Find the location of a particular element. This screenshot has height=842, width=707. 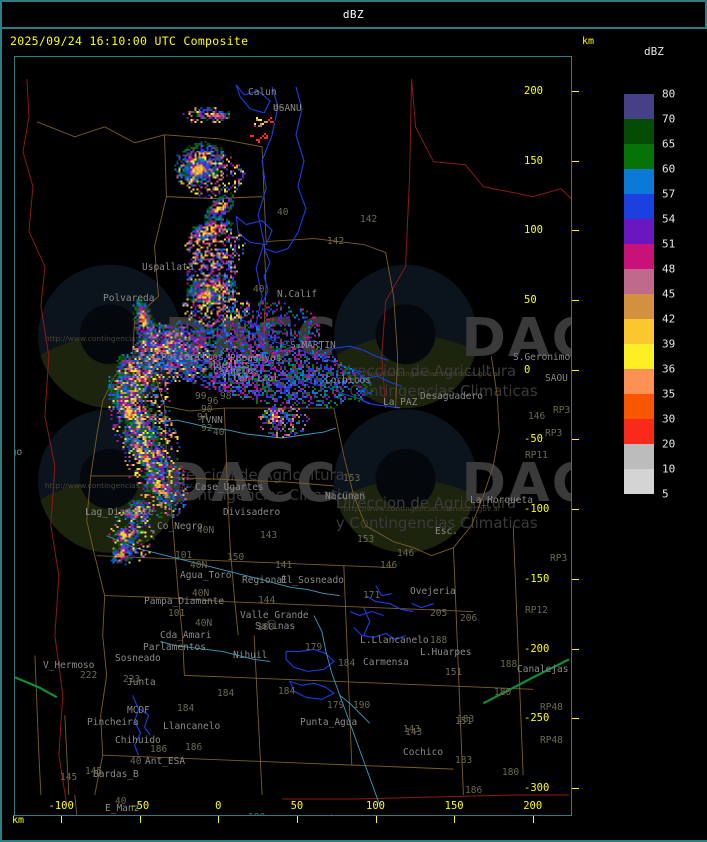

route-label: RP48 is located at coordinates (551, 707).